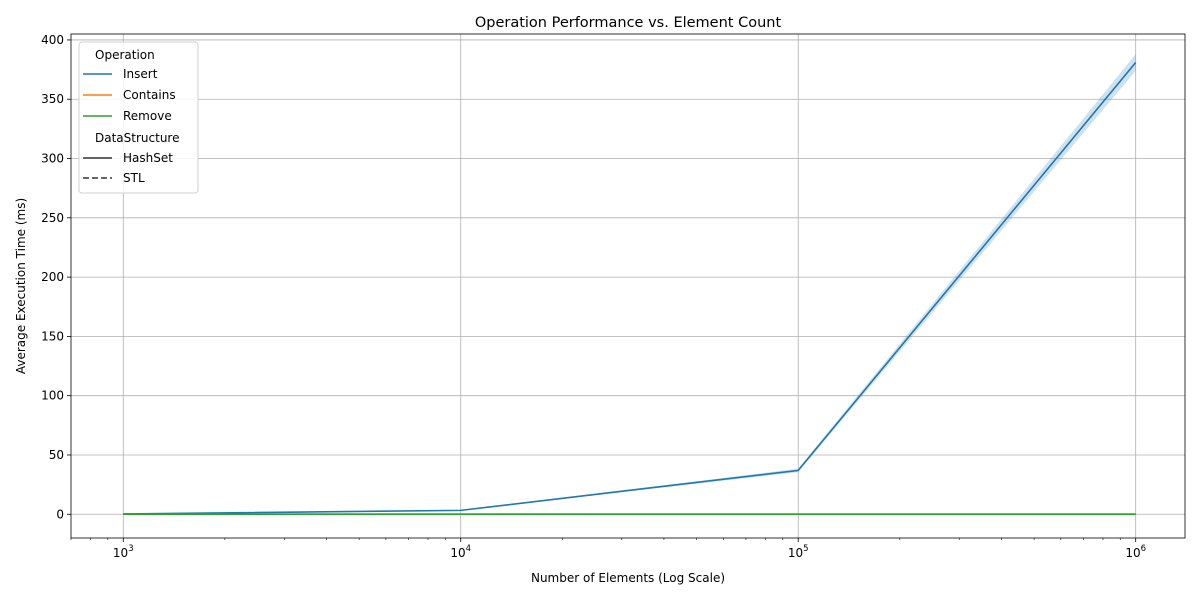  What do you see at coordinates (56, 455) in the screenshot?
I see `y-tick-label: 50` at bounding box center [56, 455].